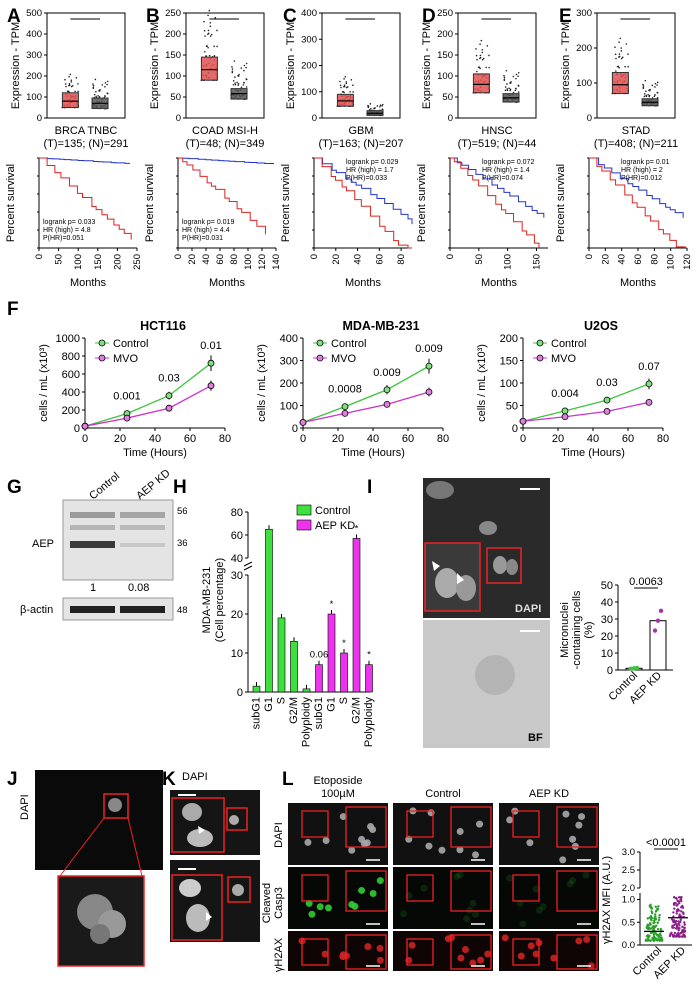  I want to click on ylabel-2: -containing cells, so click(577, 629).